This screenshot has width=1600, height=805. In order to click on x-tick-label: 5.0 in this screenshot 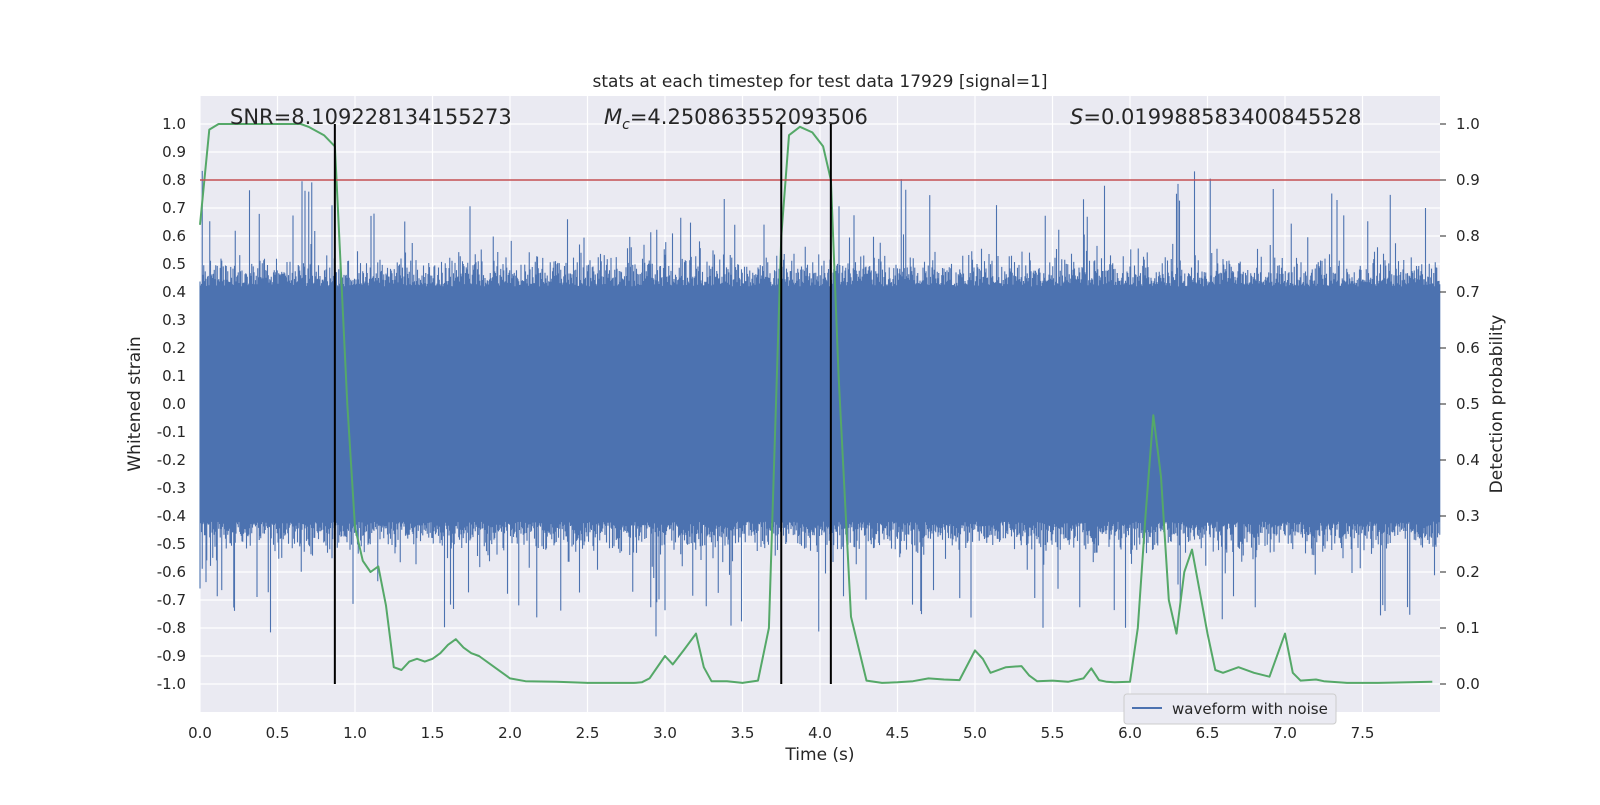, I will do `click(975, 733)`.